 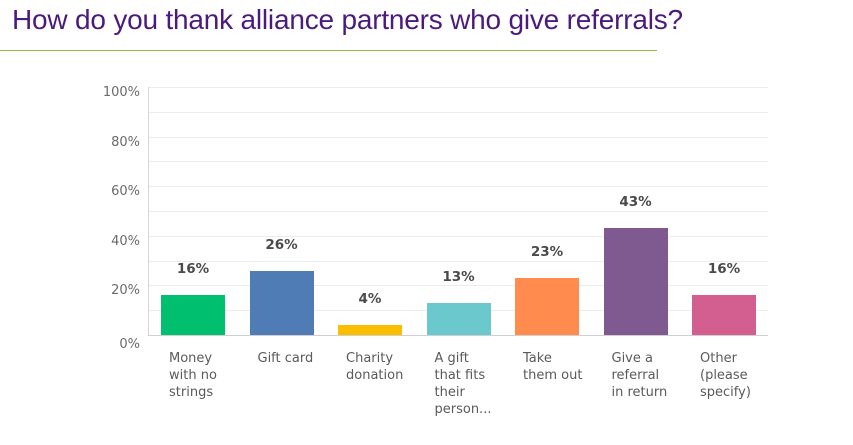 What do you see at coordinates (458, 335) in the screenshot?
I see `x-axis-line` at bounding box center [458, 335].